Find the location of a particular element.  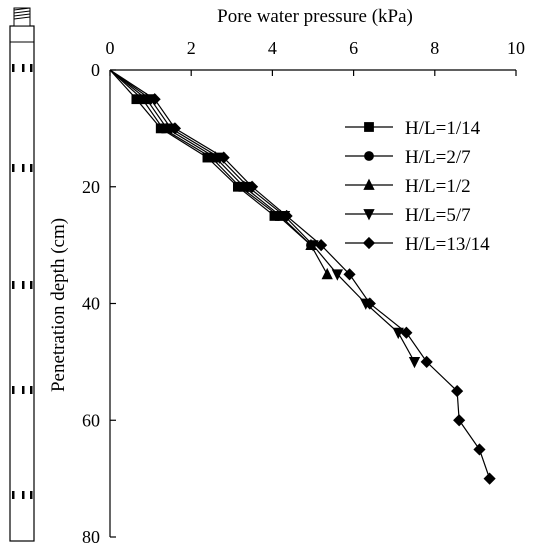

x-tick-label: 6 is located at coordinates (353, 48).